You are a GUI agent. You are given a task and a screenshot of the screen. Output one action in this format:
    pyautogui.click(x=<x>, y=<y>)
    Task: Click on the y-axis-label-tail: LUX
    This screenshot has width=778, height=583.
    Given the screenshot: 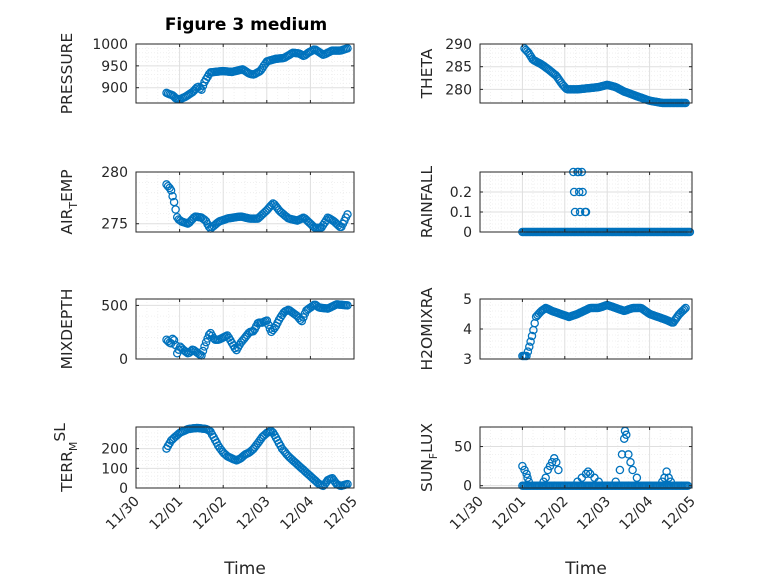 What is the action you would take?
    pyautogui.click(x=427, y=438)
    